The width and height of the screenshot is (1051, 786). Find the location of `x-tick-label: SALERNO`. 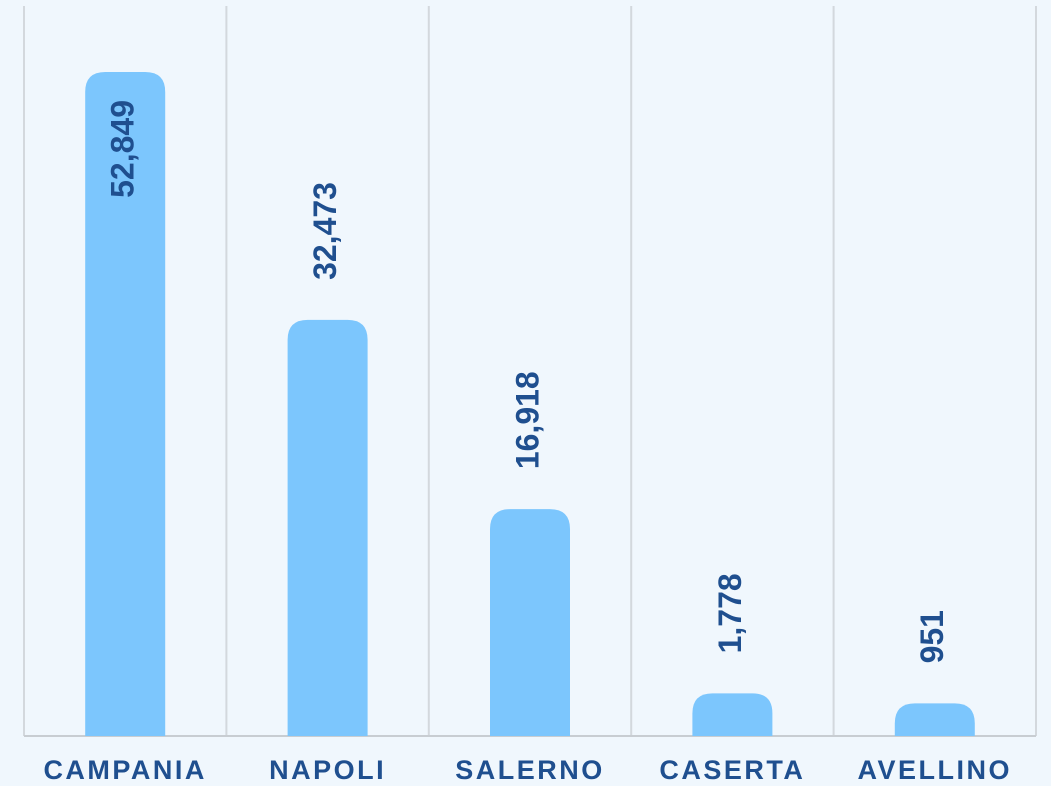

x-tick-label: SALERNO is located at coordinates (530, 770).